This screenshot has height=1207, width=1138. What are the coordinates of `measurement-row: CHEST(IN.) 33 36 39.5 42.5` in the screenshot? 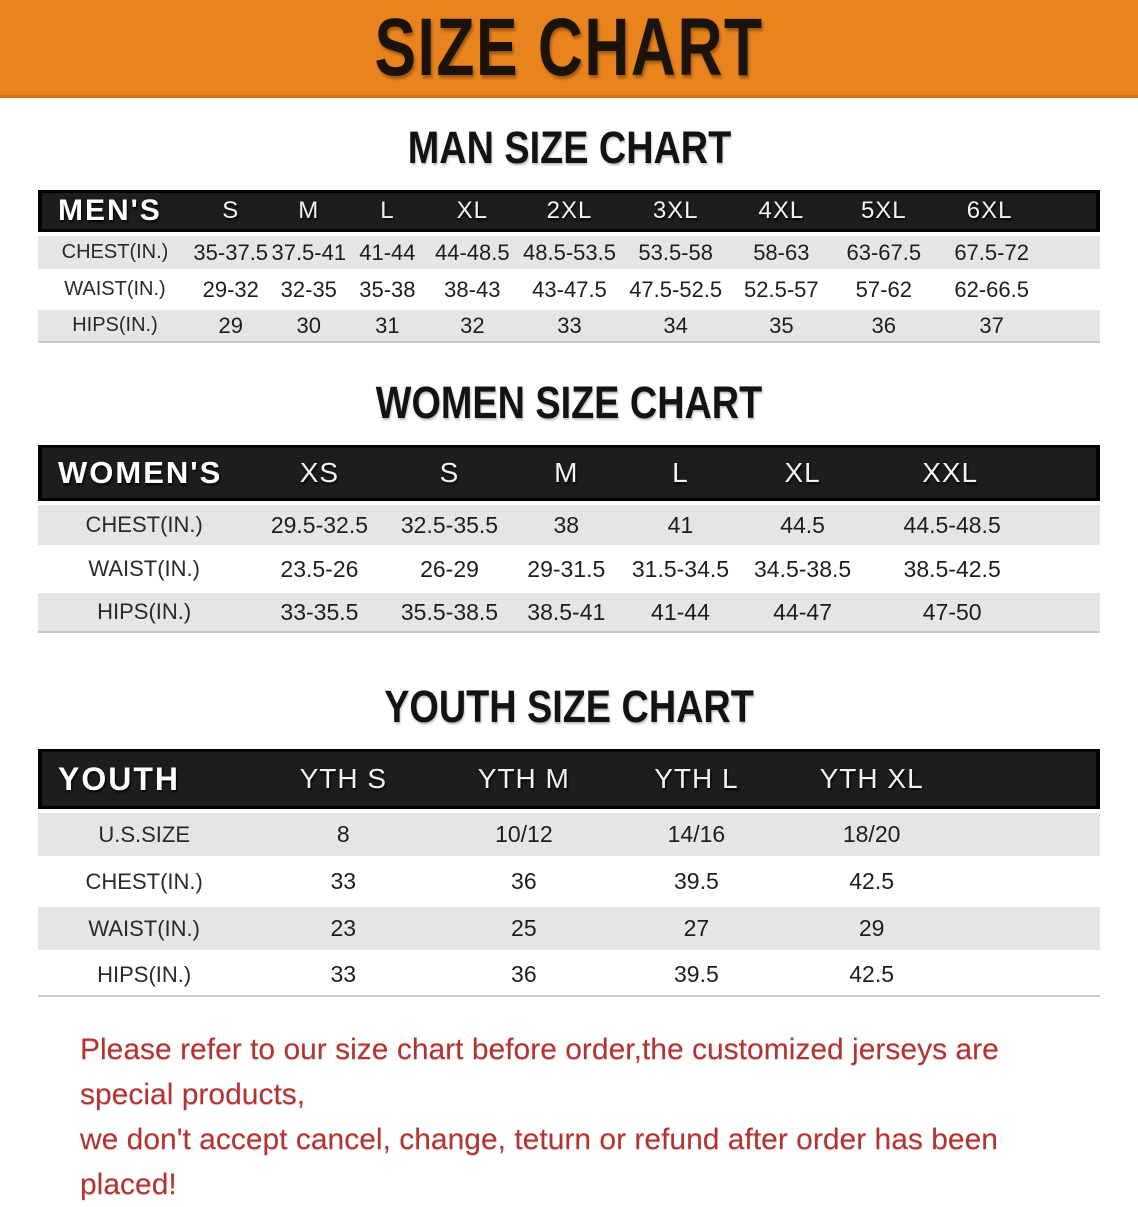 It's located at (569, 881).